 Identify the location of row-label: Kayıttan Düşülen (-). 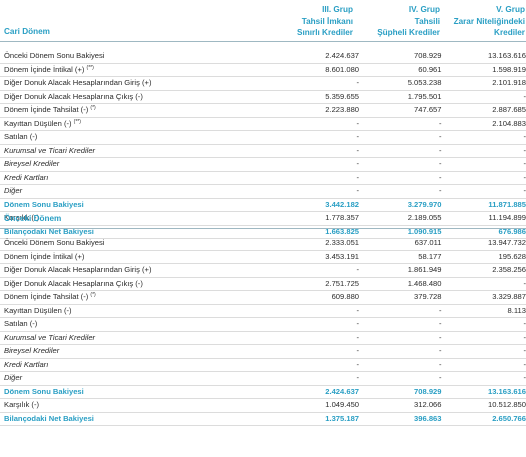
(128, 311).